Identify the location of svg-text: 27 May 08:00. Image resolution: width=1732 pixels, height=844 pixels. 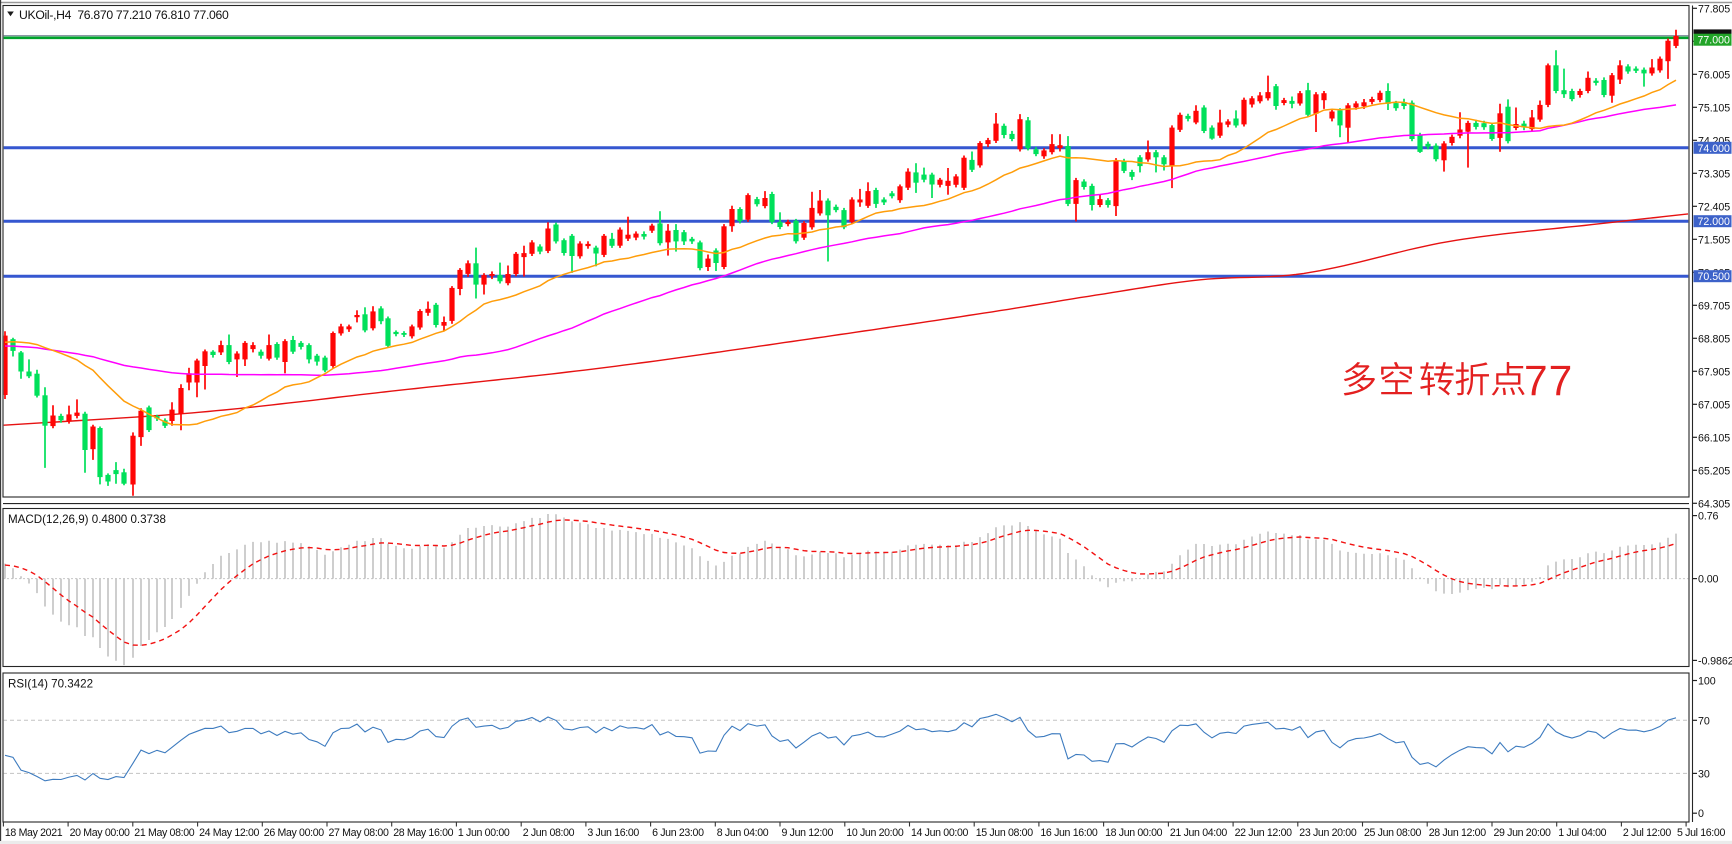
(359, 833).